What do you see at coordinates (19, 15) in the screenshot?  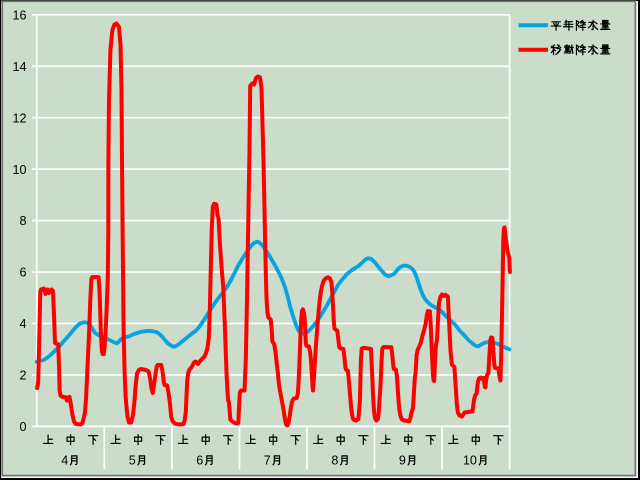 I see `svg-text: 16` at bounding box center [19, 15].